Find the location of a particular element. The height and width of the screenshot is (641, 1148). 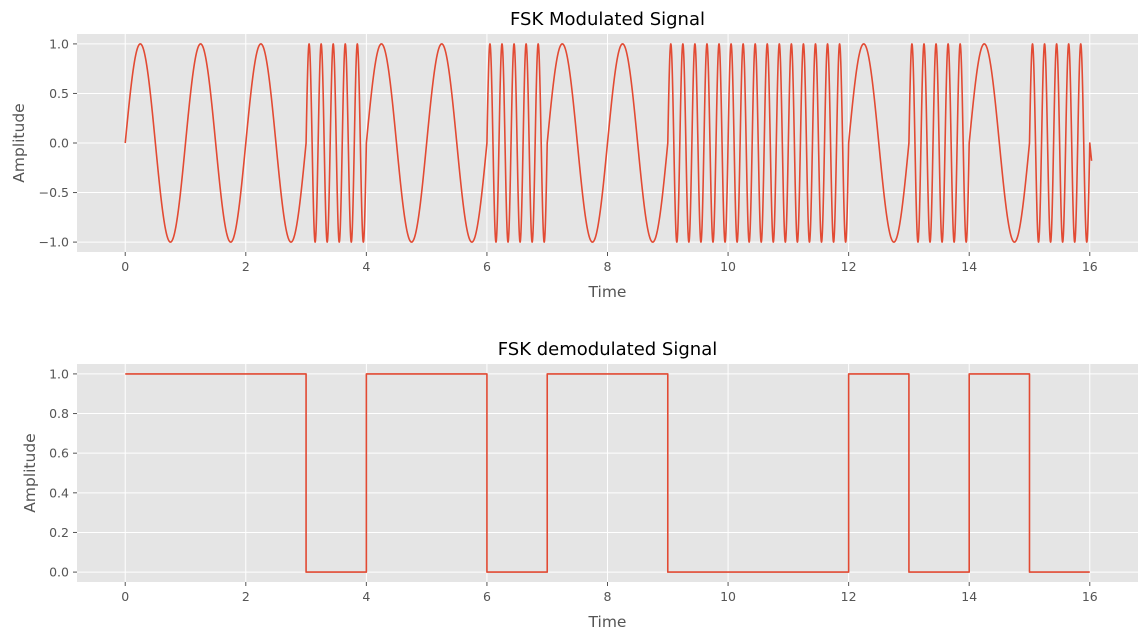

demodulated-x-tick-label: 8 is located at coordinates (608, 596).